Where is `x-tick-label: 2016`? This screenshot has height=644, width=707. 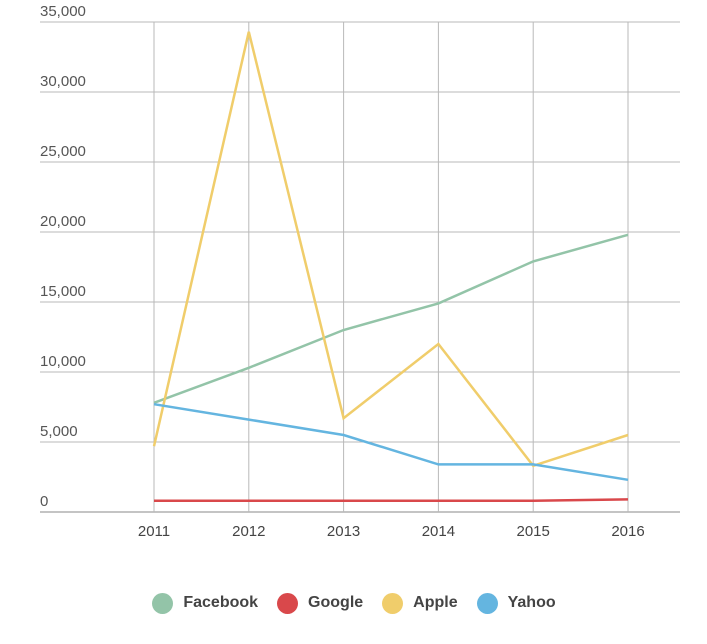 x-tick-label: 2016 is located at coordinates (627, 531).